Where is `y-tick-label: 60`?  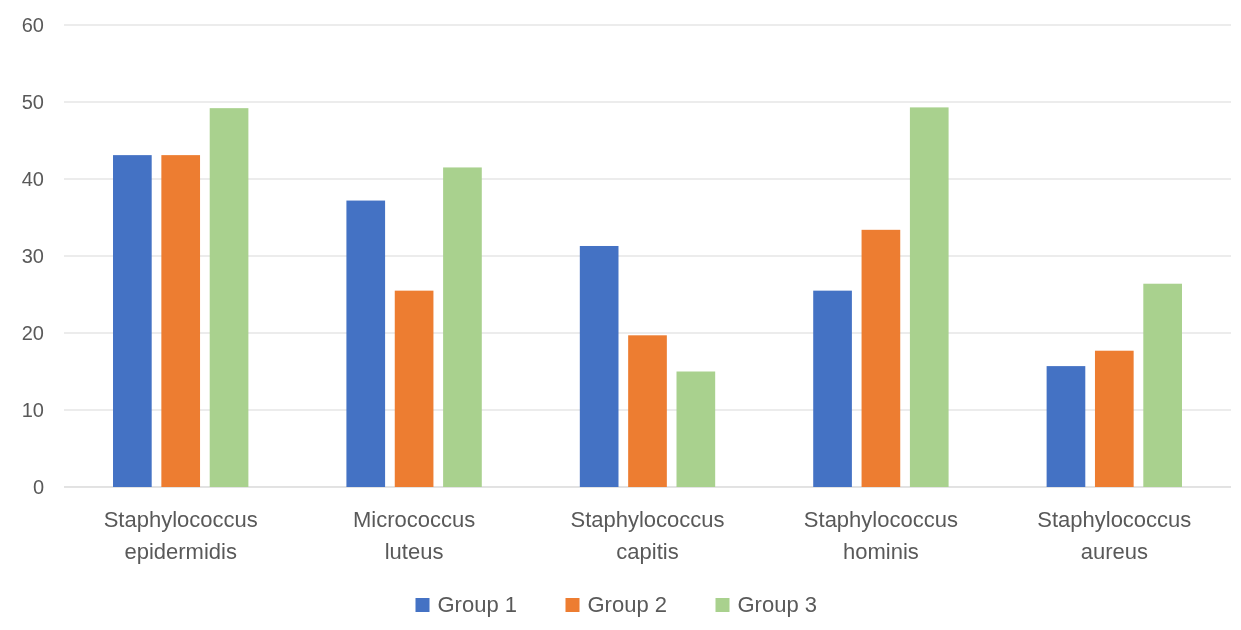
y-tick-label: 60 is located at coordinates (32, 25).